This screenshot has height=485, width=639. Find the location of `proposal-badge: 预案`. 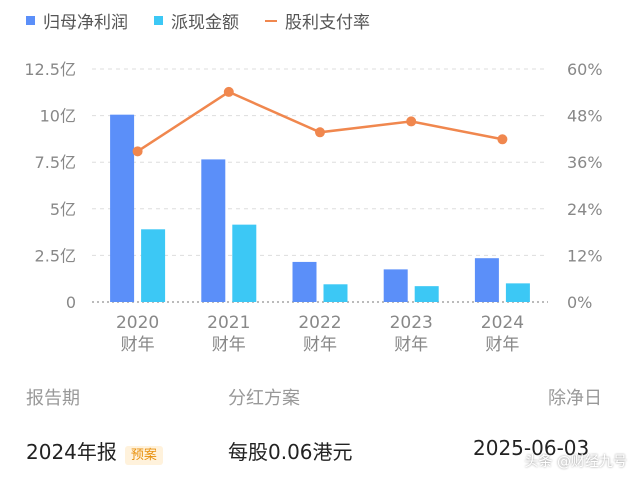

proposal-badge: 预案 is located at coordinates (143, 455).